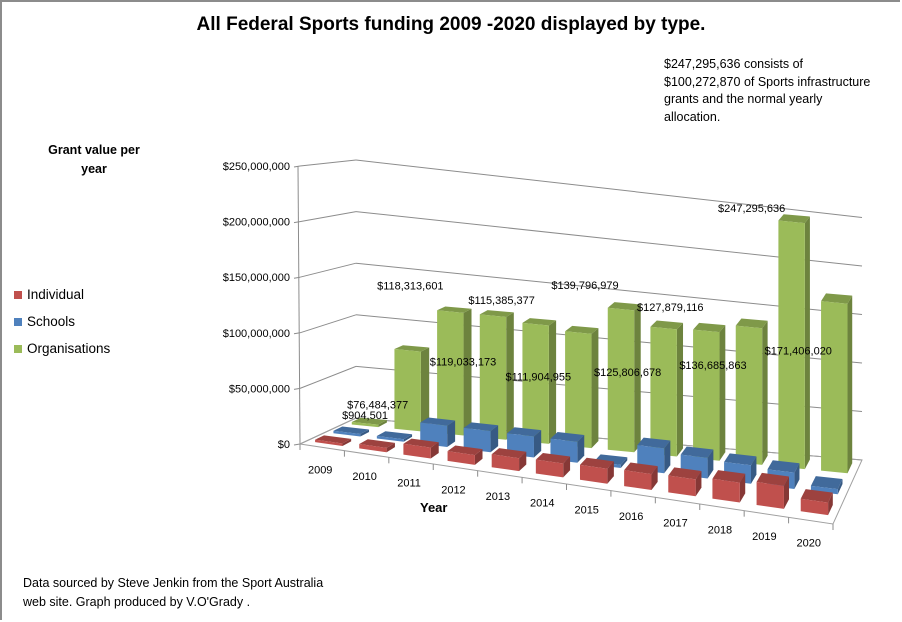  What do you see at coordinates (256, 334) in the screenshot?
I see `y-tick-label: $100,000,000` at bounding box center [256, 334].